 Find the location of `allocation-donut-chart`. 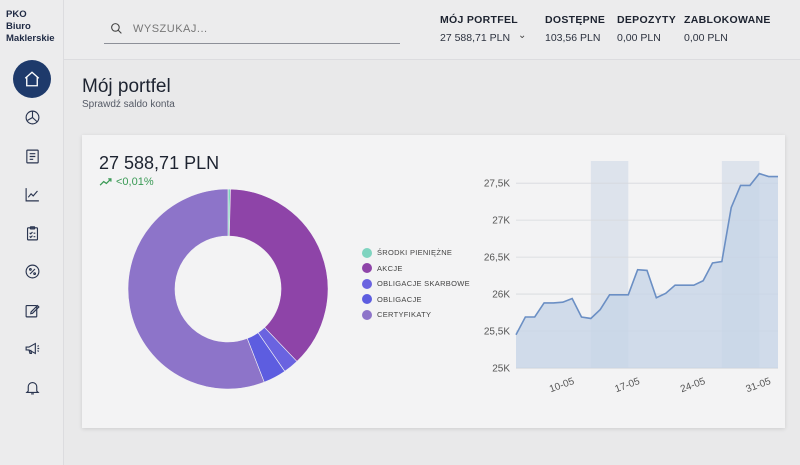

allocation-donut-chart is located at coordinates (228, 289).